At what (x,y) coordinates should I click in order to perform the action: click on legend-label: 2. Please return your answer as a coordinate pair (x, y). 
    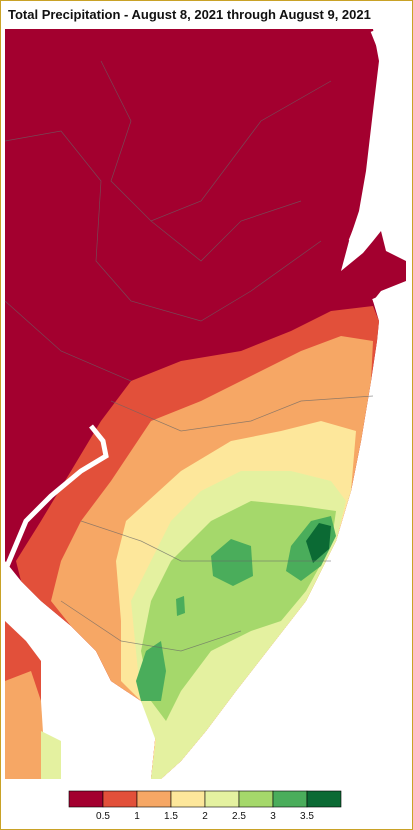
    Looking at the image, I should click on (205, 816).